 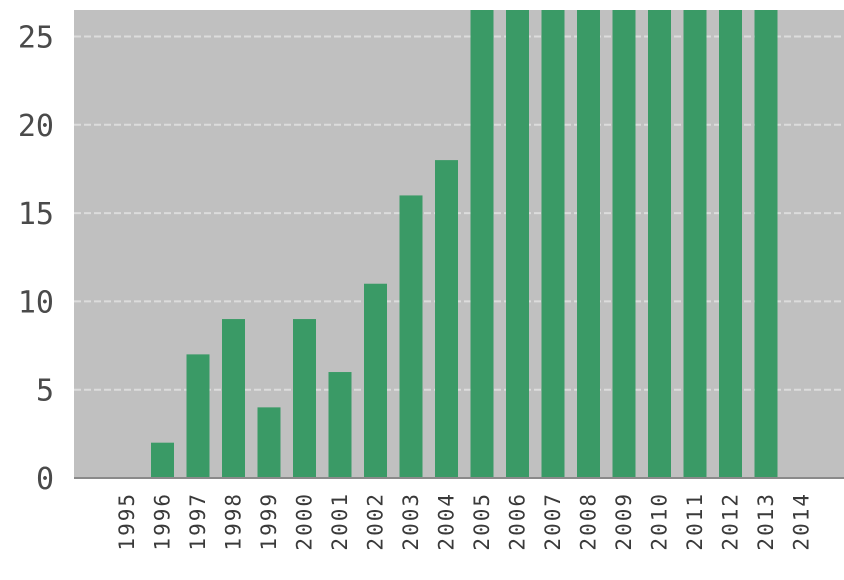 I want to click on y-axis-ticks: 0 5 10 15 20 25, so click(x=36, y=258).